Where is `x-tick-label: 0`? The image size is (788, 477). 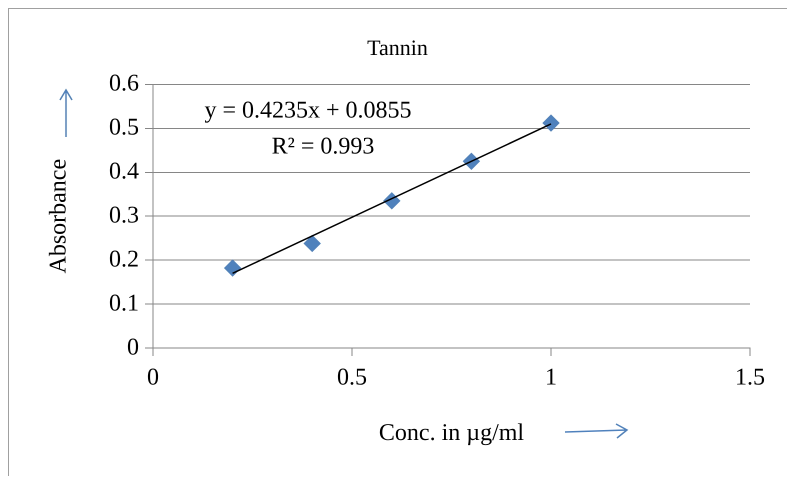
x-tick-label: 0 is located at coordinates (153, 377).